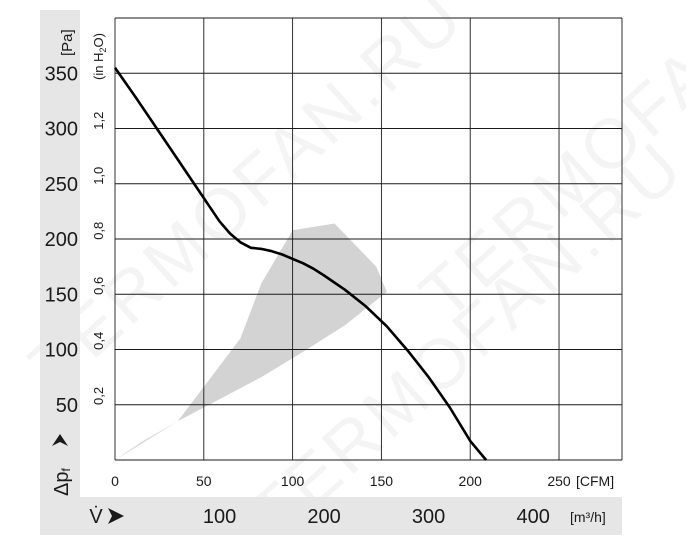  Describe the element at coordinates (98, 341) in the screenshot. I see `inh2o-tick-label: 0,4` at that location.